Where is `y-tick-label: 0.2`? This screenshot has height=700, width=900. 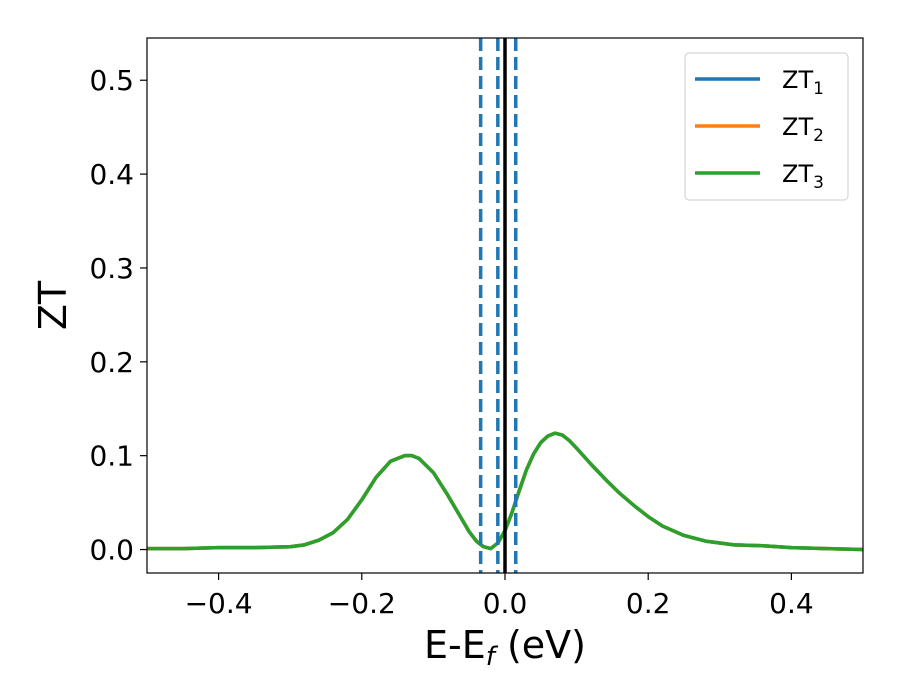 y-tick-label: 0.2 is located at coordinates (111, 362).